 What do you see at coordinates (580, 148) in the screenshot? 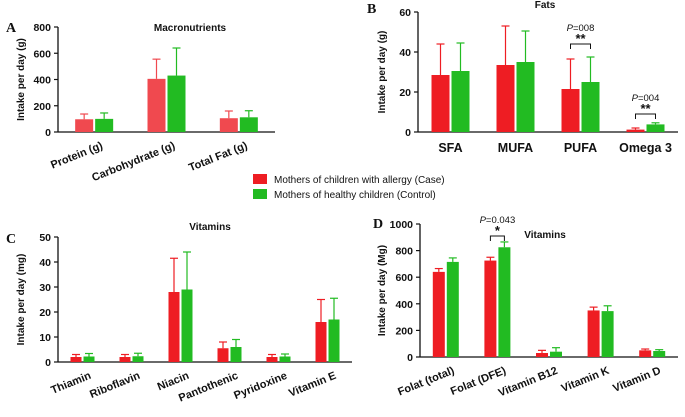
I see `panel-b-category-label: PUFA` at bounding box center [580, 148].